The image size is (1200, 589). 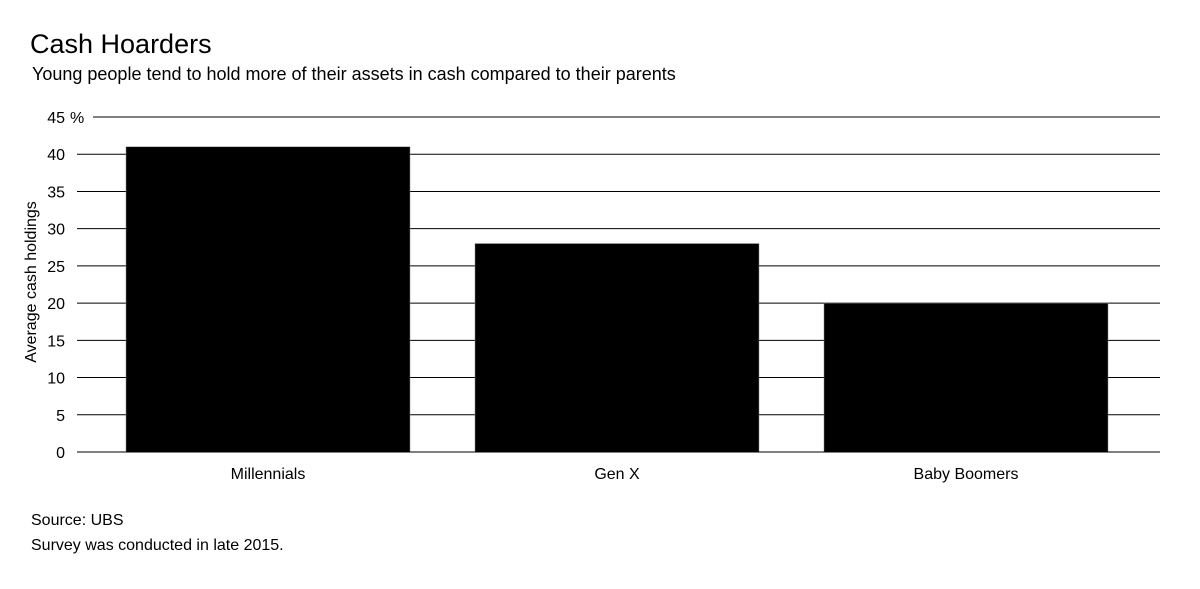 What do you see at coordinates (56, 192) in the screenshot?
I see `y-tick-label: 35` at bounding box center [56, 192].